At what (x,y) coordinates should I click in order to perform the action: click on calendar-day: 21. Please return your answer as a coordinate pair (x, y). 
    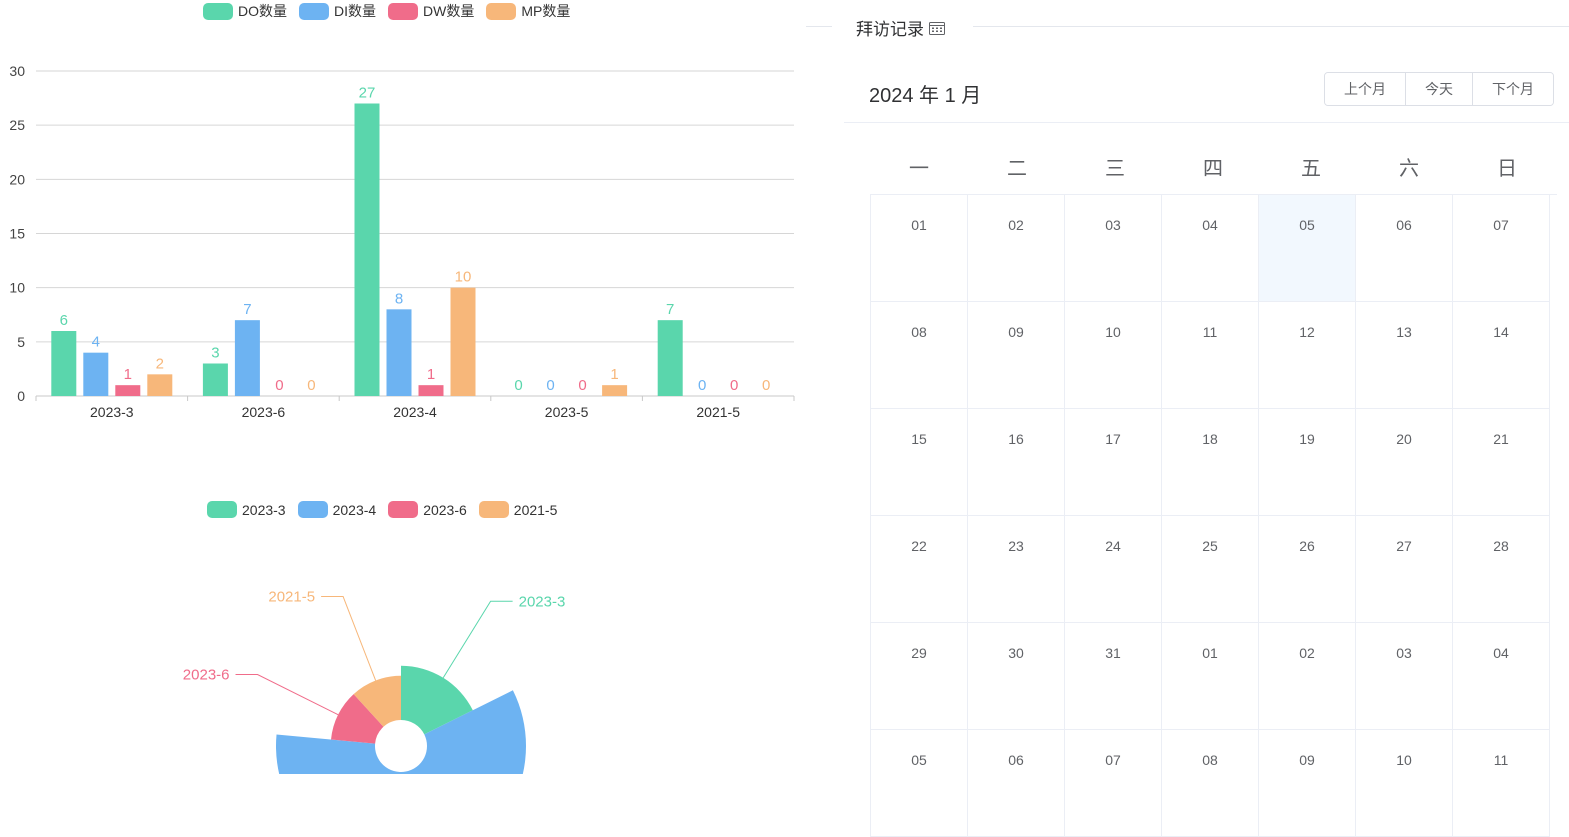
    Looking at the image, I should click on (1501, 462).